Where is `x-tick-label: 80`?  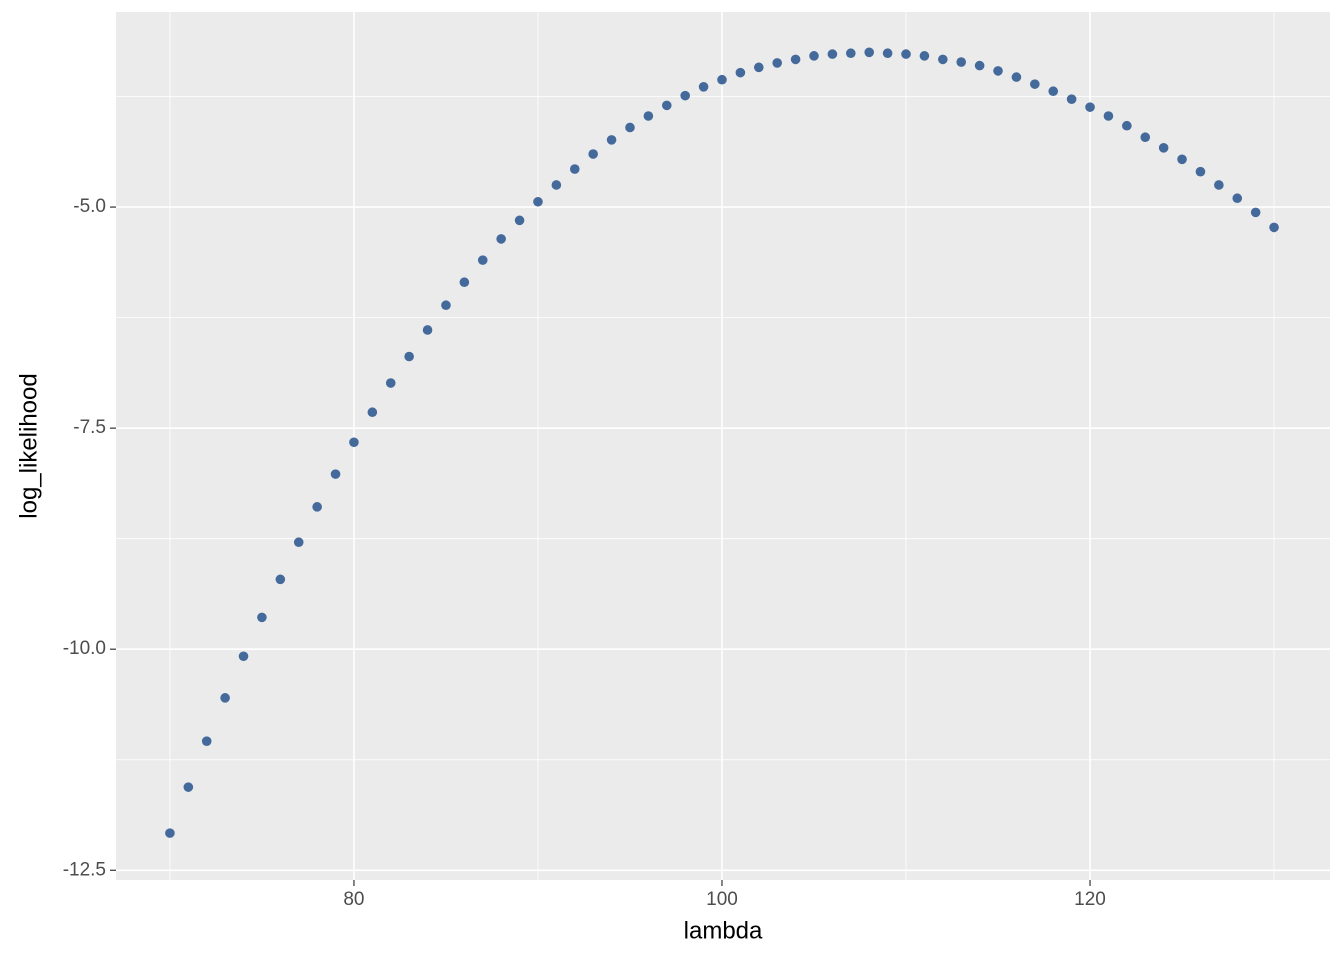
x-tick-label: 80 is located at coordinates (353, 899).